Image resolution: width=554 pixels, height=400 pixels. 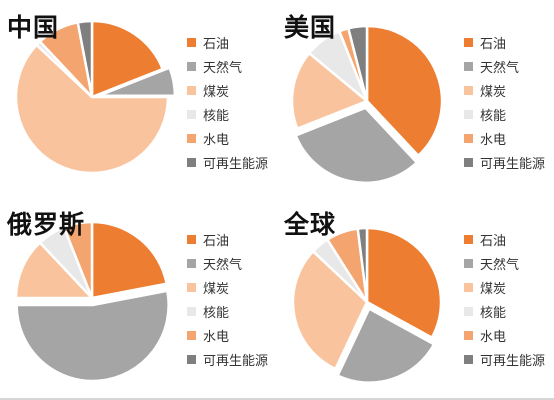 What do you see at coordinates (78, 260) in the screenshot?
I see `pie-slice-水电` at bounding box center [78, 260].